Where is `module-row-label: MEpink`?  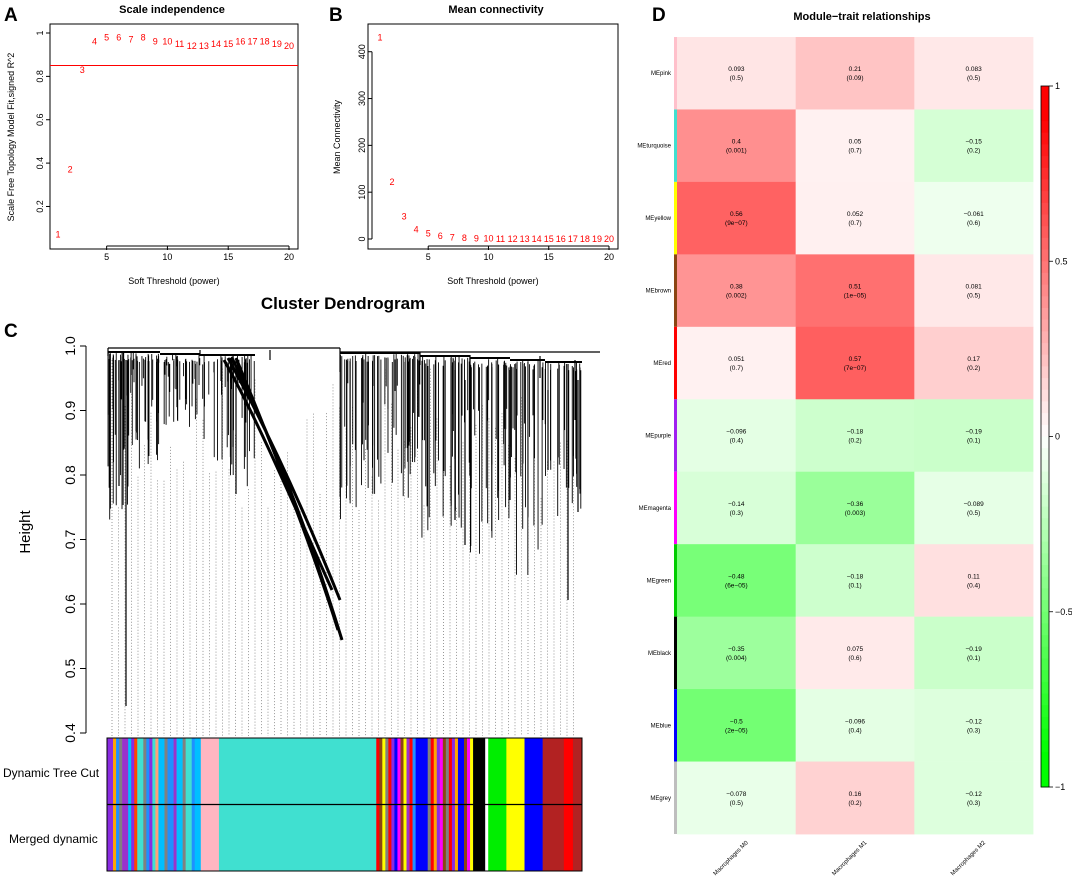 module-row-label: MEpink is located at coordinates (661, 74).